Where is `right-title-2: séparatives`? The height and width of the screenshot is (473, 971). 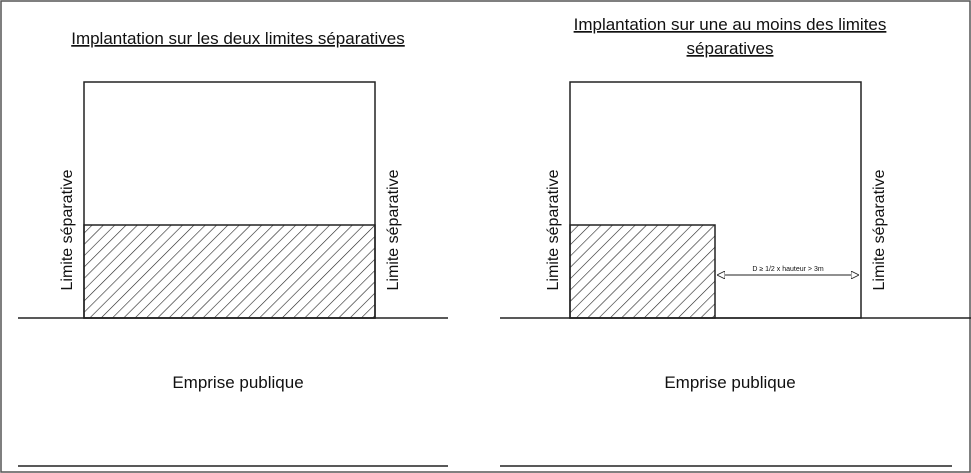 right-title-2: séparatives is located at coordinates (730, 48).